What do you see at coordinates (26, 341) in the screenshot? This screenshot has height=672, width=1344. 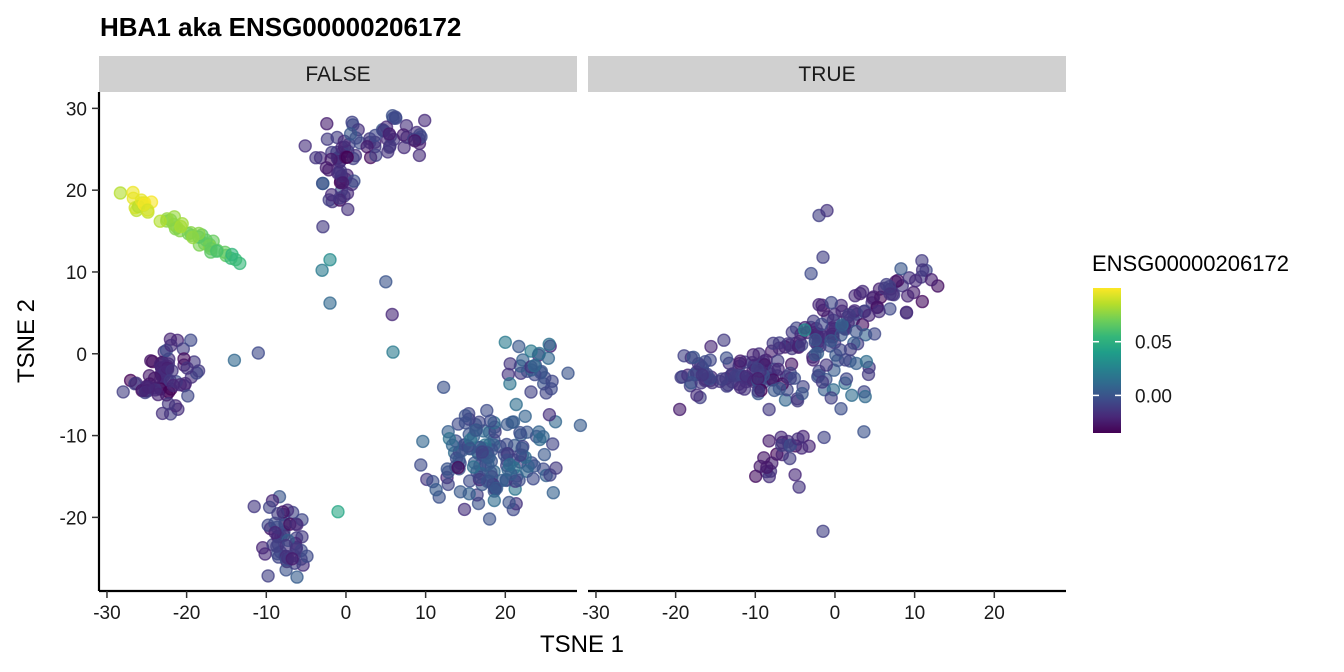 I see `y-axis-title: TSNE 2` at bounding box center [26, 341].